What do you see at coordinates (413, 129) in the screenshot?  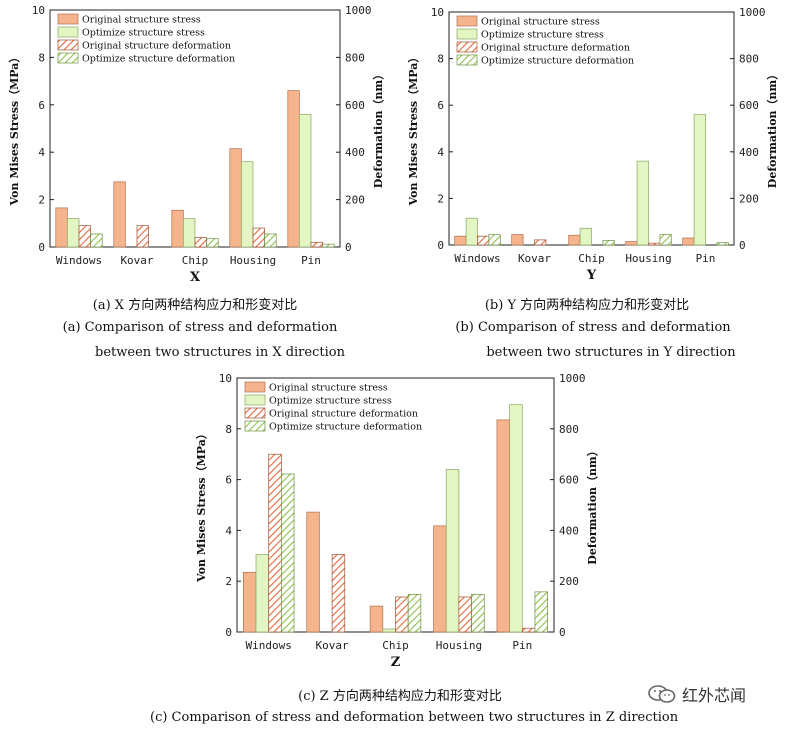 I see `y-axis-title: Von Mises Stress（MPa）` at bounding box center [413, 129].